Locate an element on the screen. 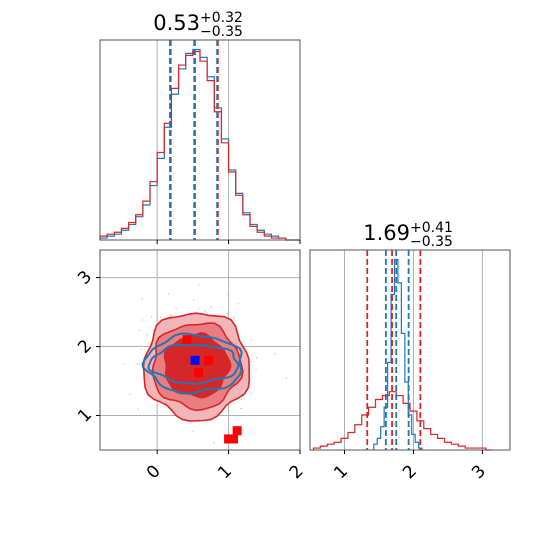 This screenshot has height=550, width=550. hist-param1-frame is located at coordinates (200, 140).